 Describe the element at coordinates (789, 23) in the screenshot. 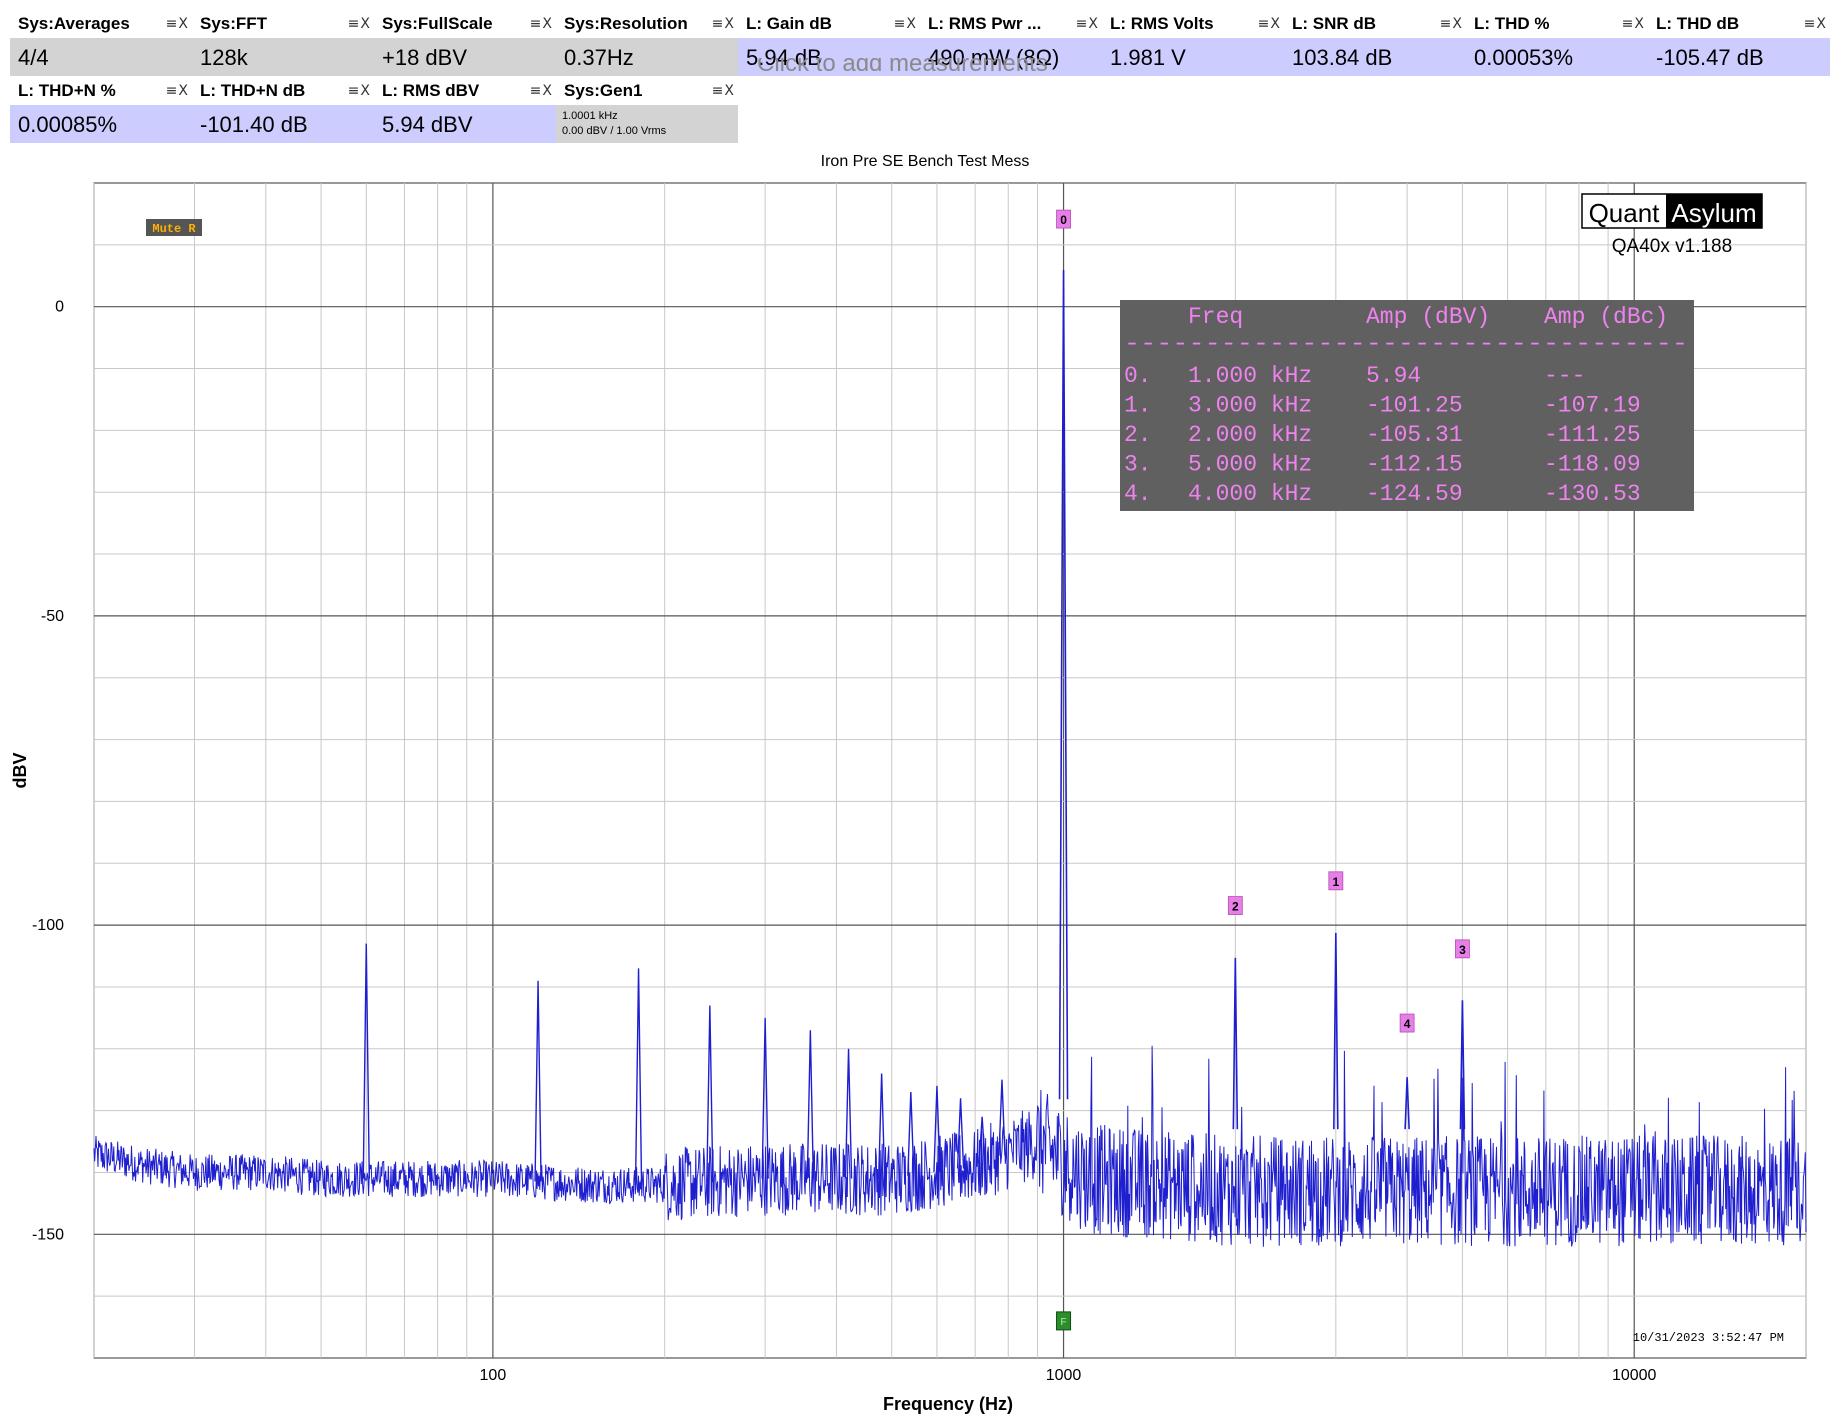

I see `measurement-name: L: Gain dB` at that location.